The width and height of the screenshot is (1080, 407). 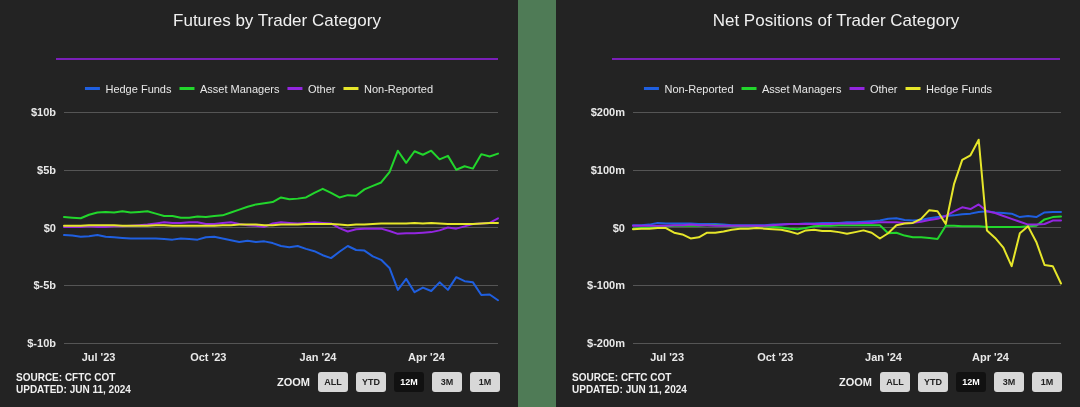 What do you see at coordinates (42, 343) in the screenshot?
I see `y-tick-label: $-10b` at bounding box center [42, 343].